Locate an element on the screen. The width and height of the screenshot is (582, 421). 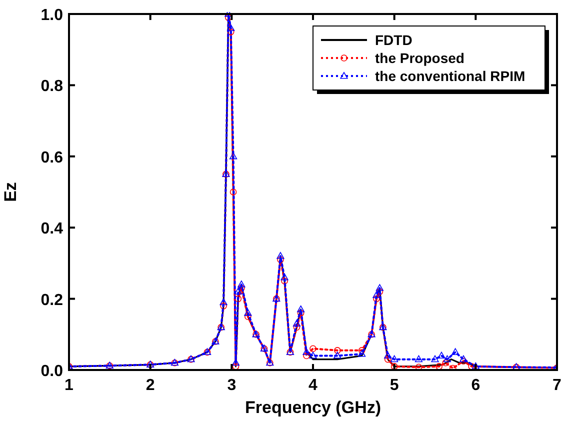
y-tick-label: 0.0 is located at coordinates (52, 371).